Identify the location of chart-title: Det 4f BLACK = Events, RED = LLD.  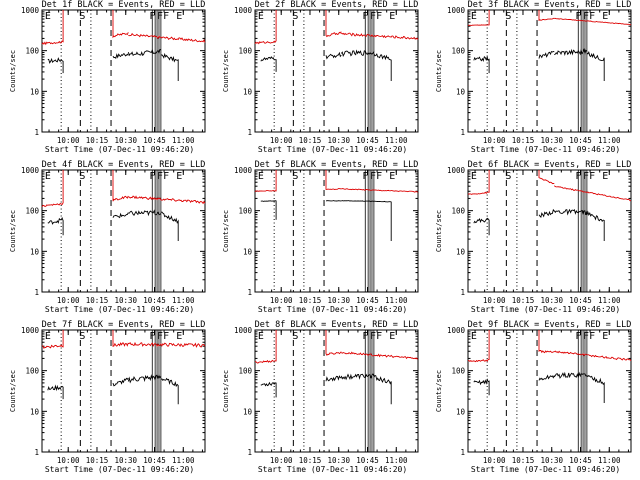
(124, 165).